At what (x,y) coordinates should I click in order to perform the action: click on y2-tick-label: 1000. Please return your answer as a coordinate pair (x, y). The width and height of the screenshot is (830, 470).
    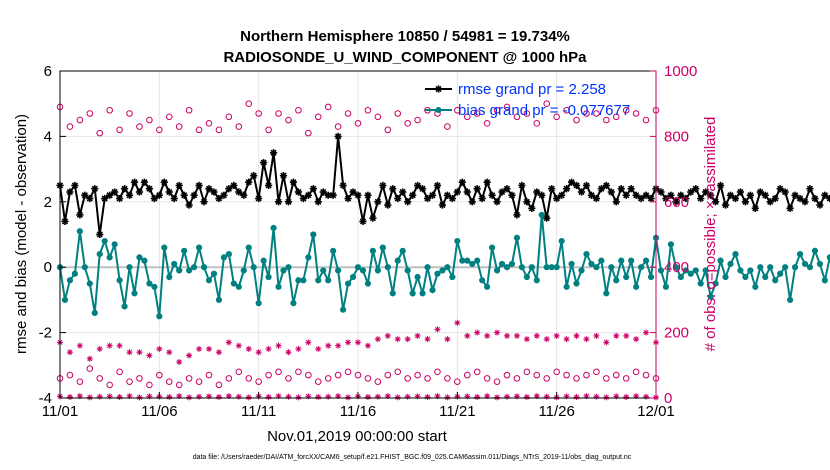
    Looking at the image, I should click on (680, 71).